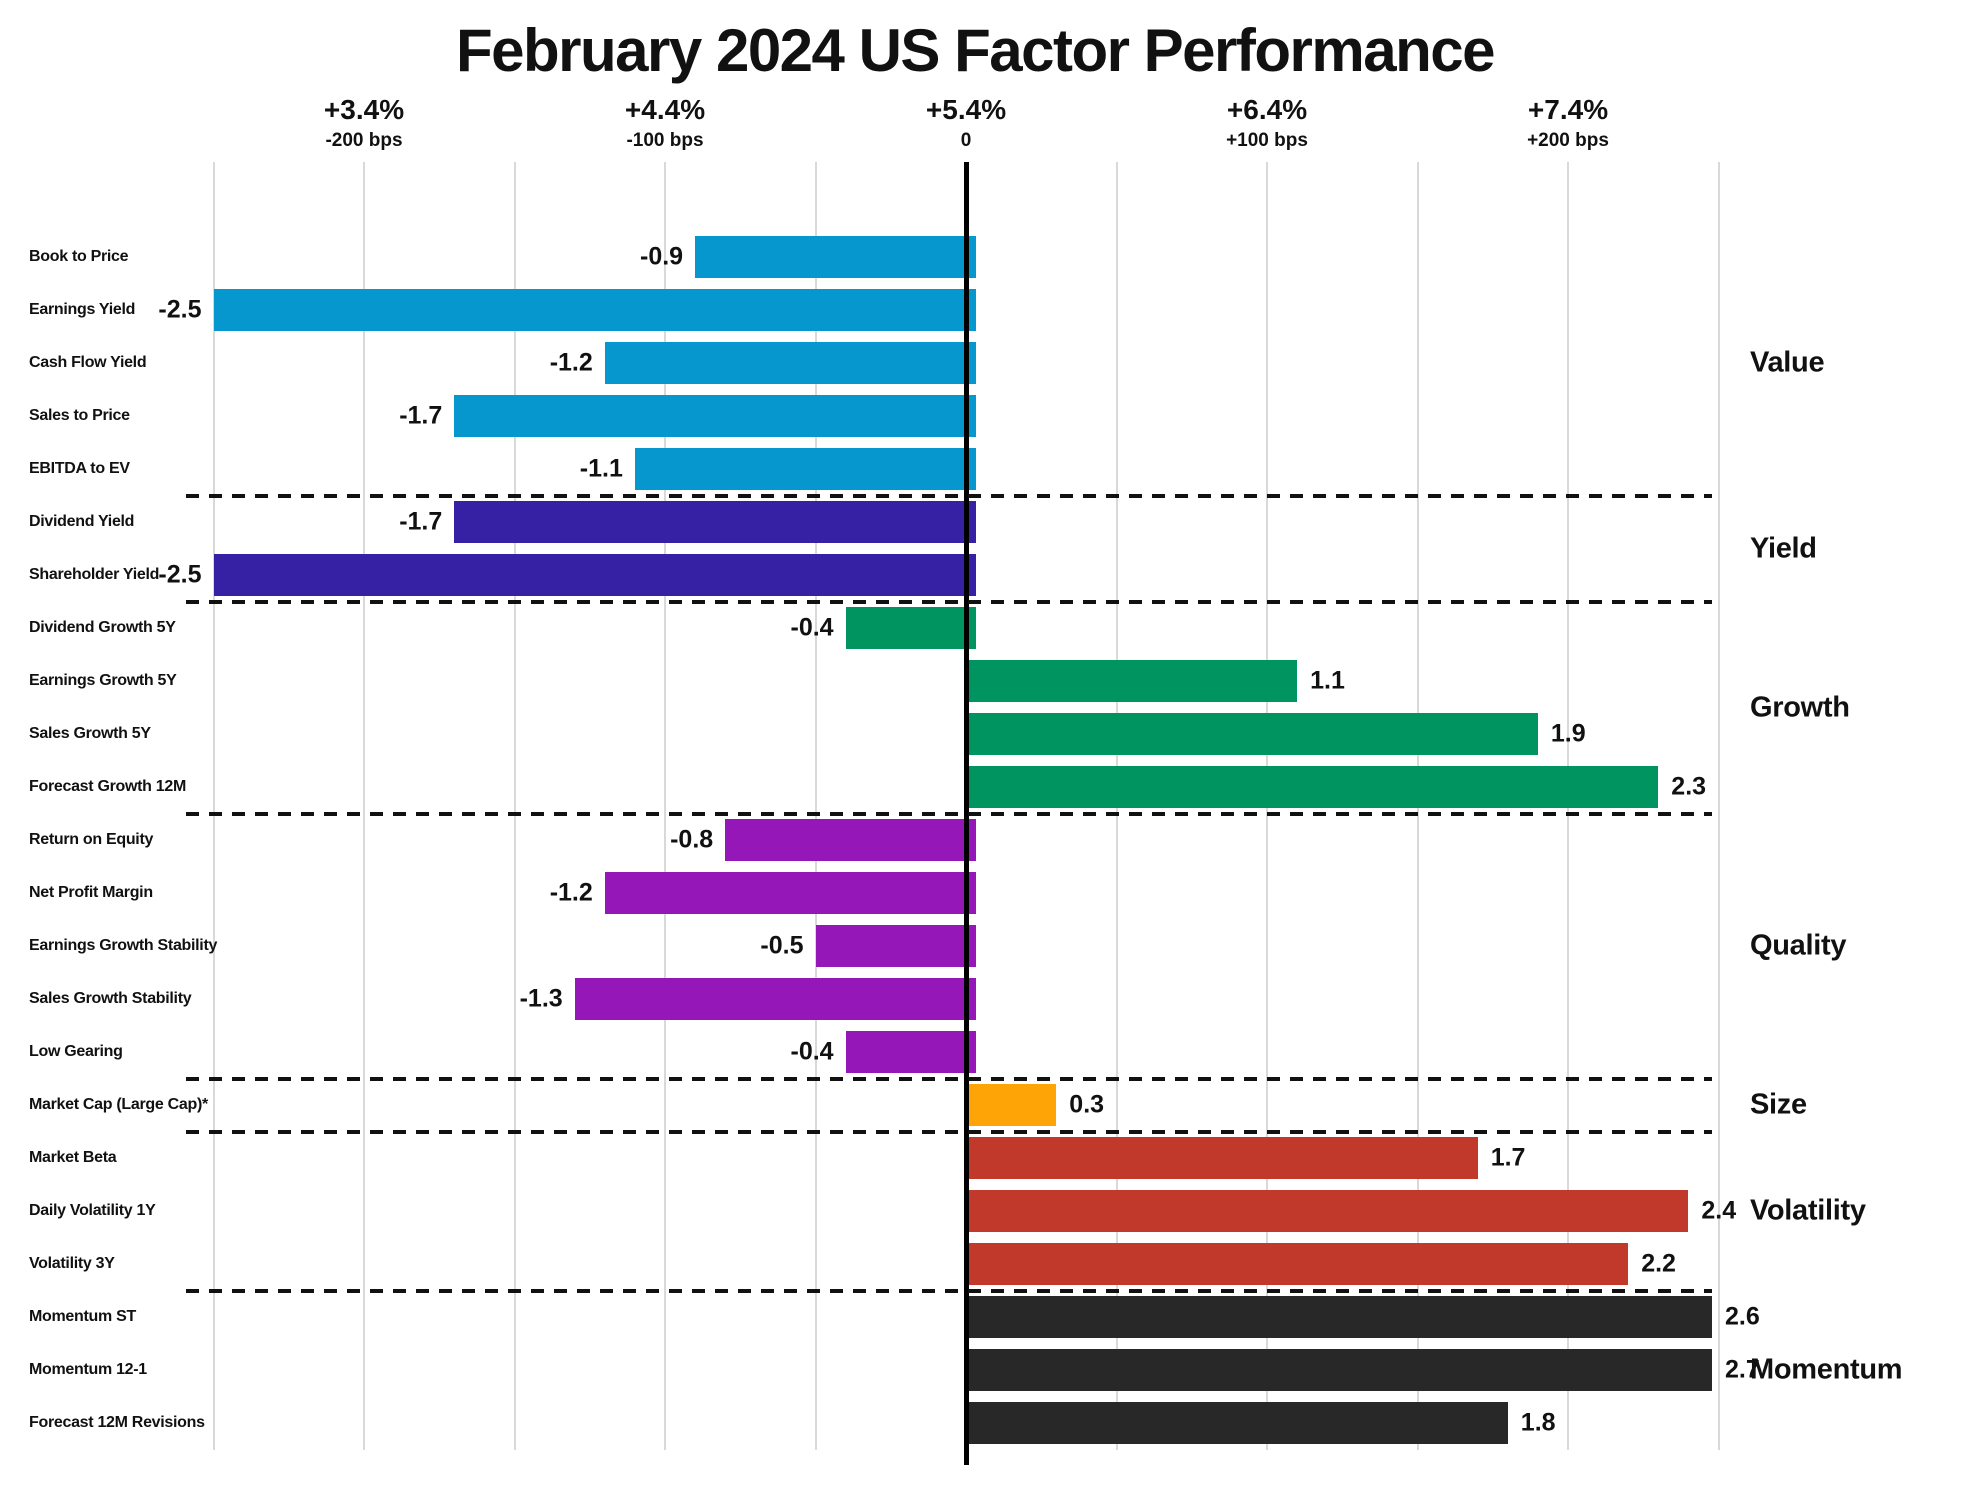 The height and width of the screenshot is (1511, 1981). Describe the element at coordinates (76, 1051) in the screenshot. I see `factor-label: Low Gearing` at that location.